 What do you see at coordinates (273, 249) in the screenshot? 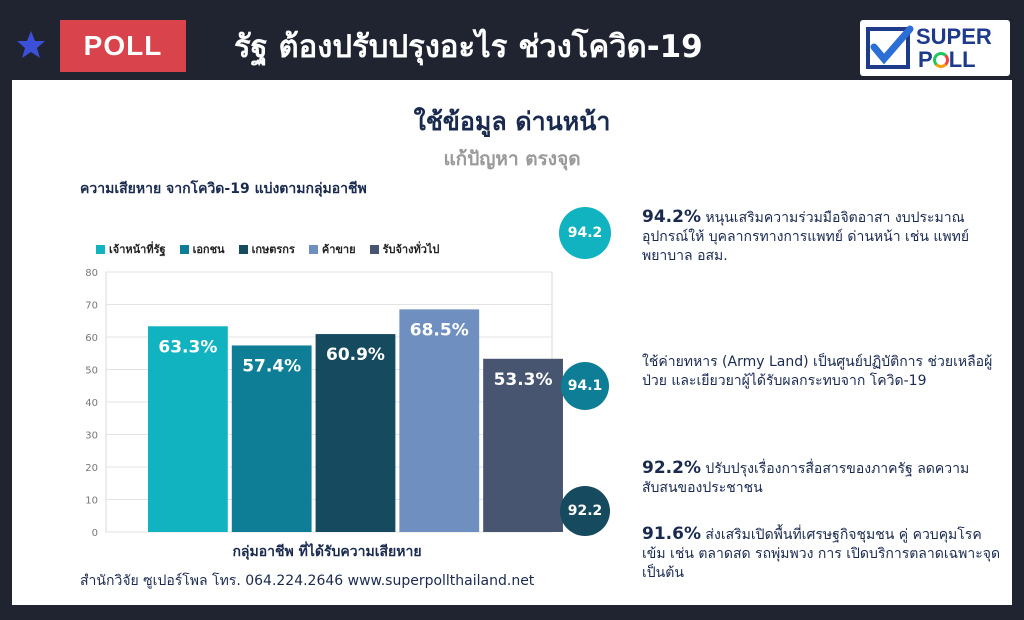
I see `legend-label: เกษตรกร` at bounding box center [273, 249].